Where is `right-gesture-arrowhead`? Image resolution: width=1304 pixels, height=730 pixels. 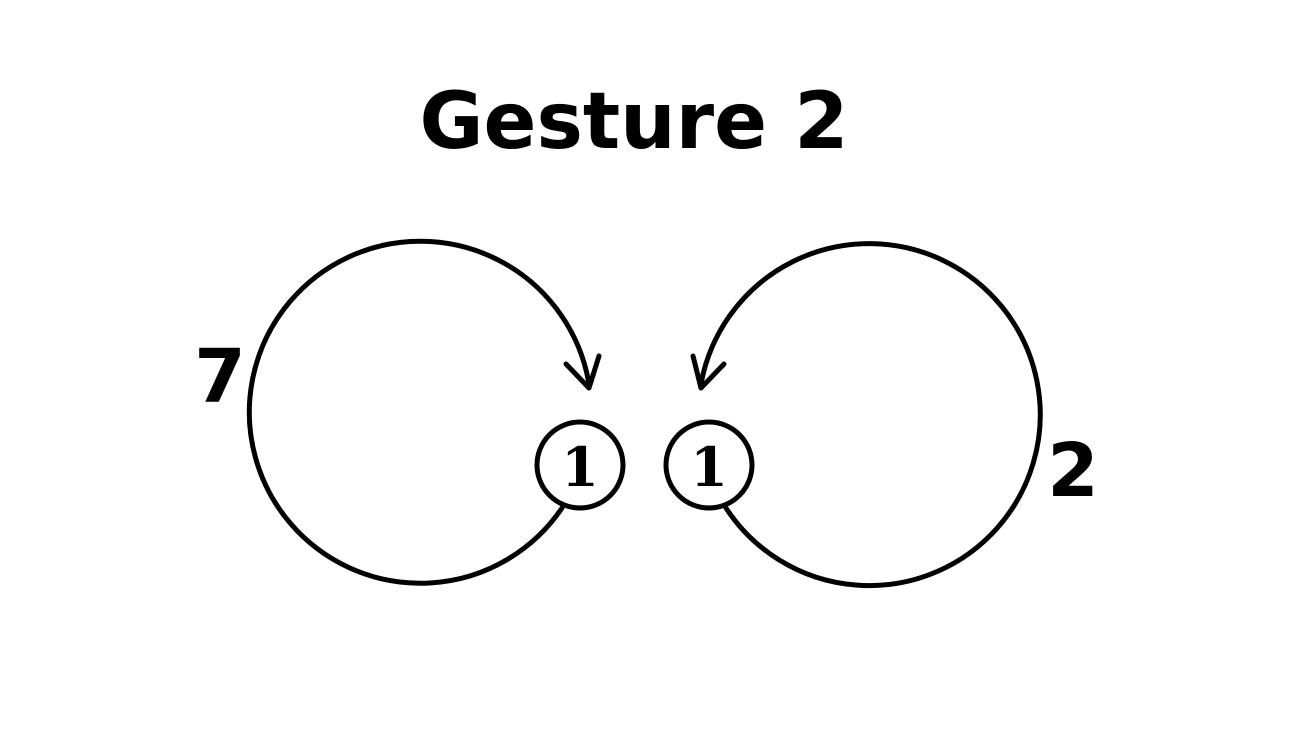 right-gesture-arrowhead is located at coordinates (708, 372).